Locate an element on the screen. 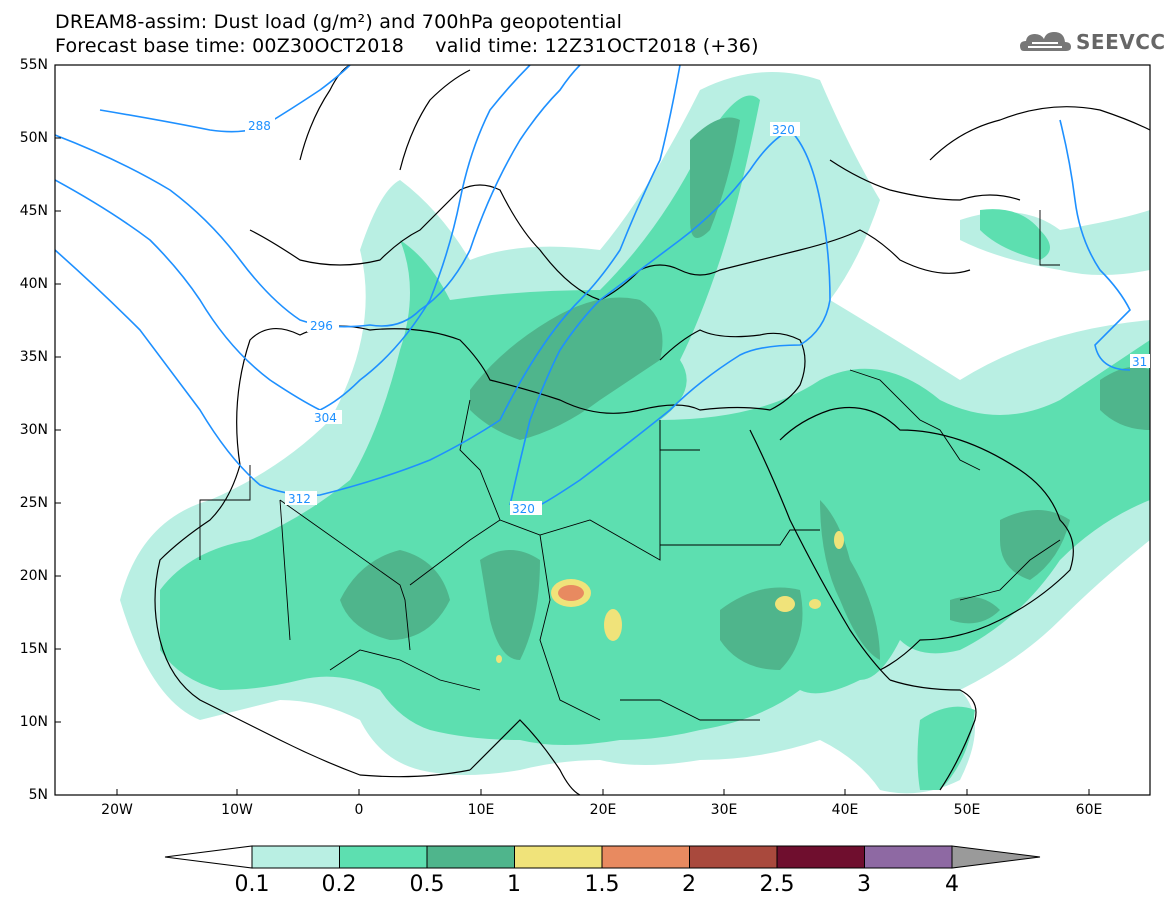 Image resolution: width=1165 pixels, height=907 pixels. colorbar-label-2.5: 2.5 is located at coordinates (777, 884).